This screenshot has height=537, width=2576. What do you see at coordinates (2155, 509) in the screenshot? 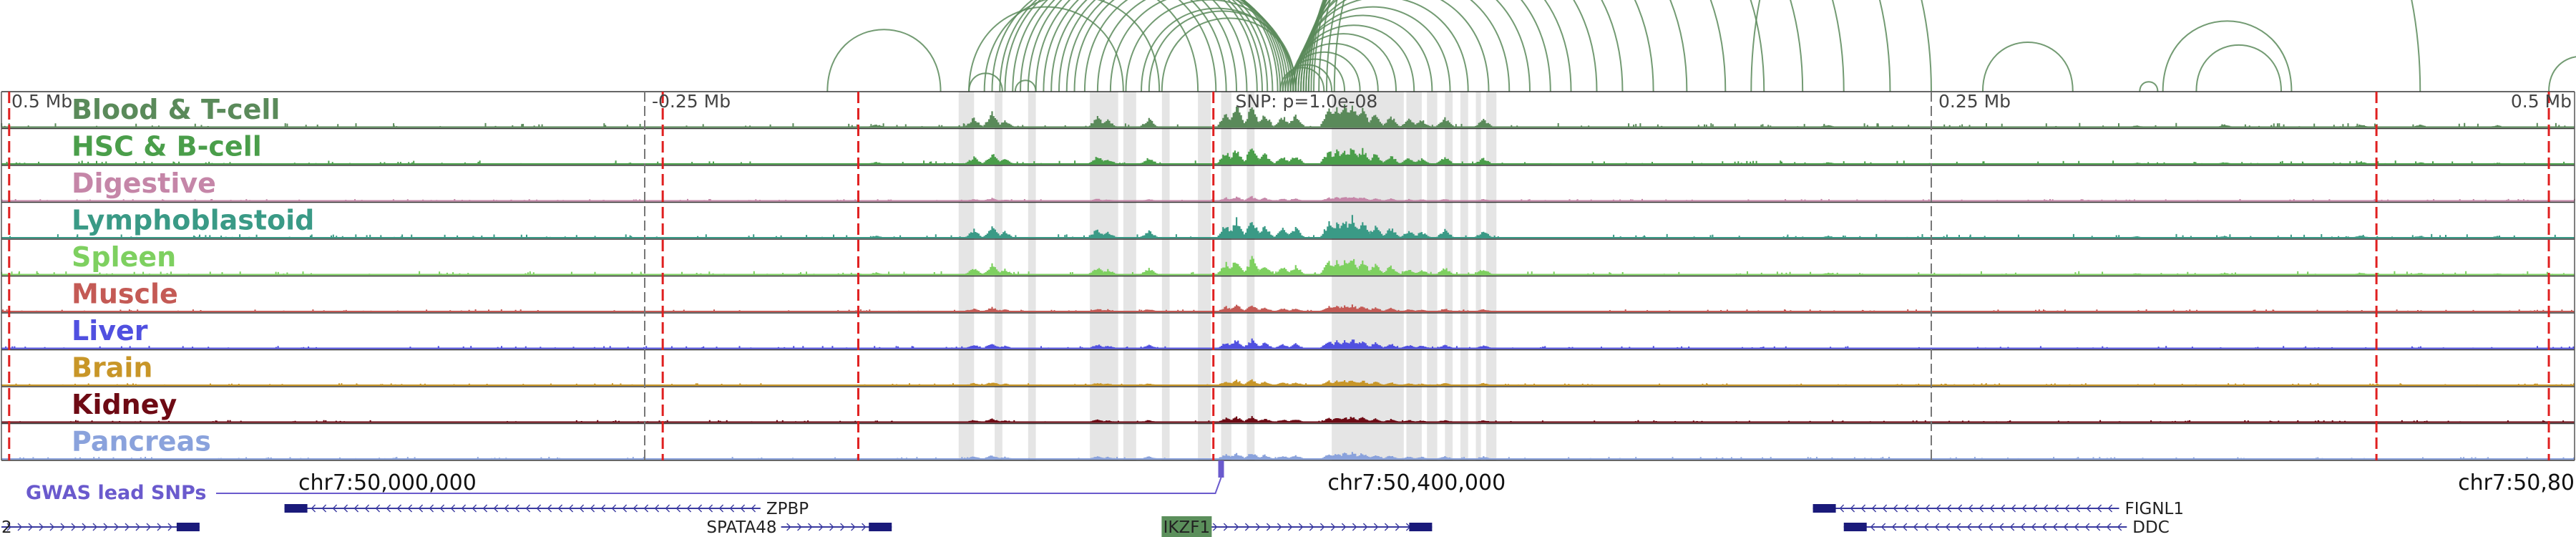
I see `gene-label: FIGNL1` at bounding box center [2155, 509].